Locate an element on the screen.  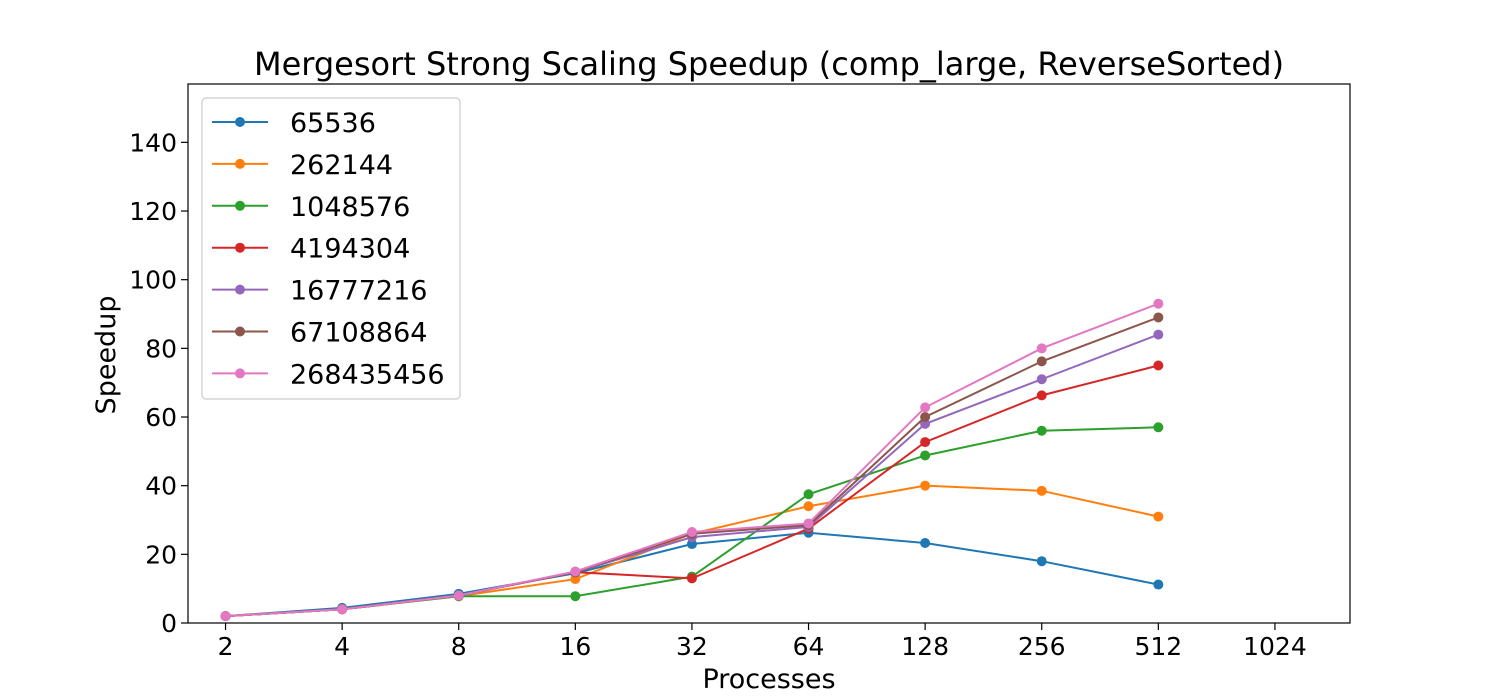
y-tick-label: 20 is located at coordinates (161, 554).